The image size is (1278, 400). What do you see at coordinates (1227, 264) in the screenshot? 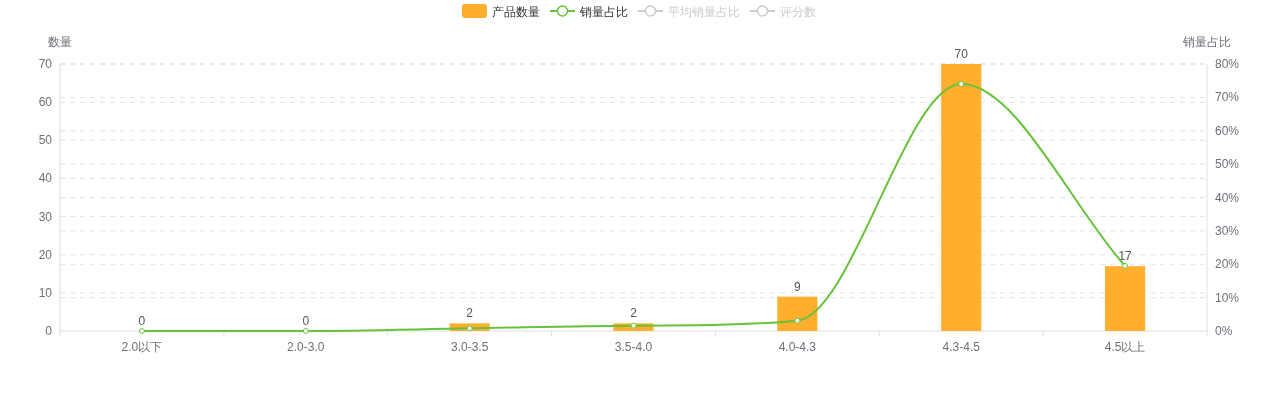
I see `y2-tick-label: 20%` at bounding box center [1227, 264].